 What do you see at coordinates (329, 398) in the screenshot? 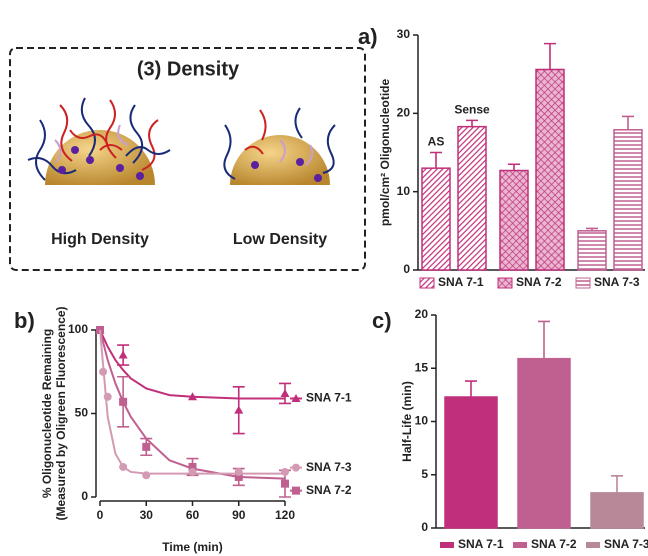
I see `series-label: SNA 7-1` at bounding box center [329, 398].